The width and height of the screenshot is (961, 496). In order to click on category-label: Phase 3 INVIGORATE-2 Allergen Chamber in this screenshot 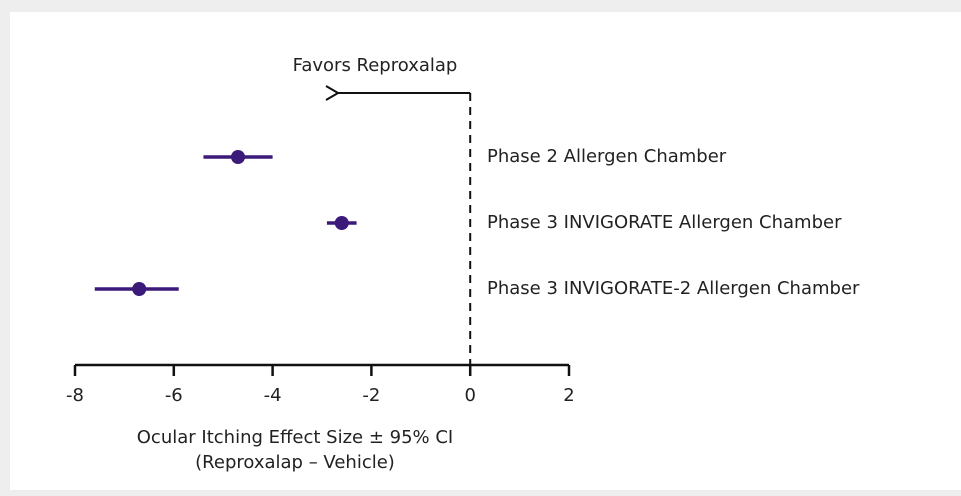, I will do `click(673, 288)`.